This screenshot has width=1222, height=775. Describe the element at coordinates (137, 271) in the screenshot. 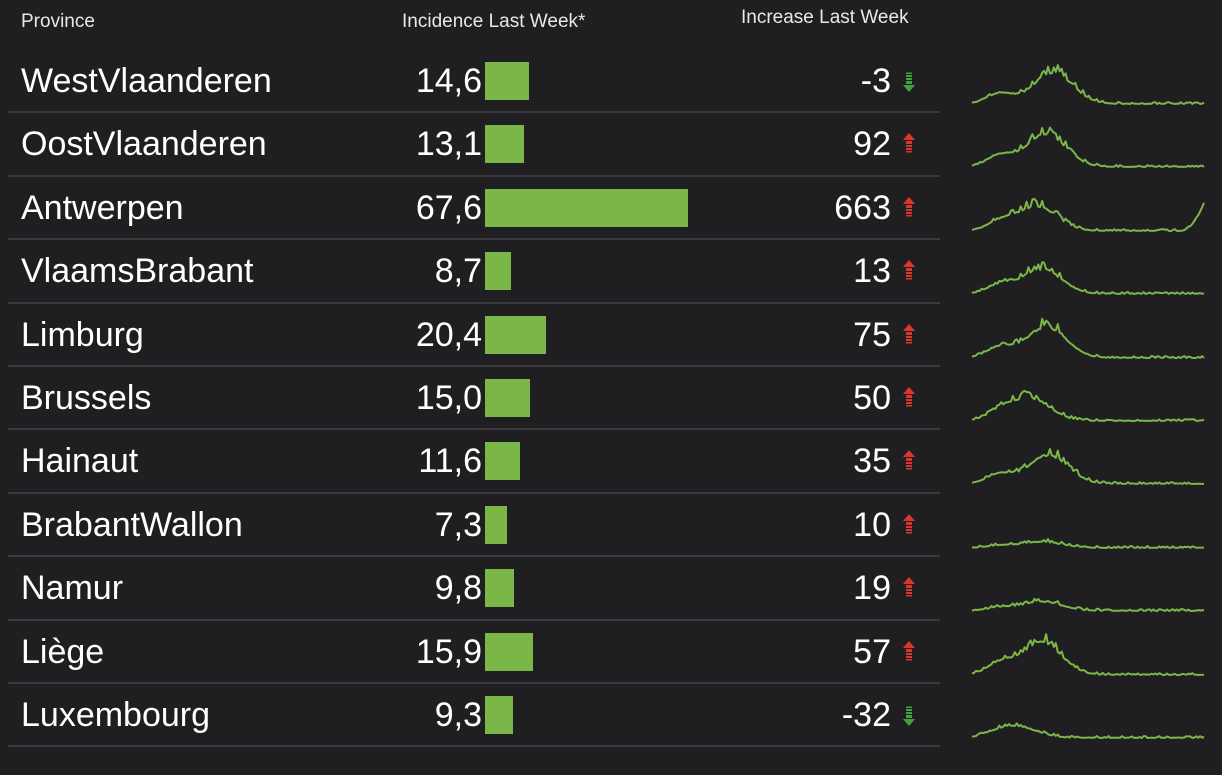

I see `province-name: VlaamsBrabant` at that location.